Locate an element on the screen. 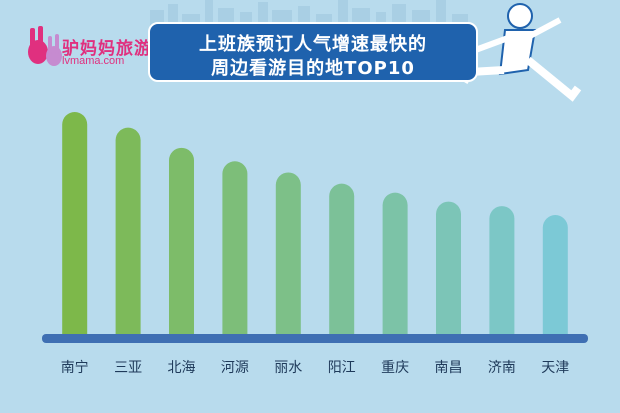  chart-title-line-1: 上班族预订人气增速最快的 is located at coordinates (313, 44).